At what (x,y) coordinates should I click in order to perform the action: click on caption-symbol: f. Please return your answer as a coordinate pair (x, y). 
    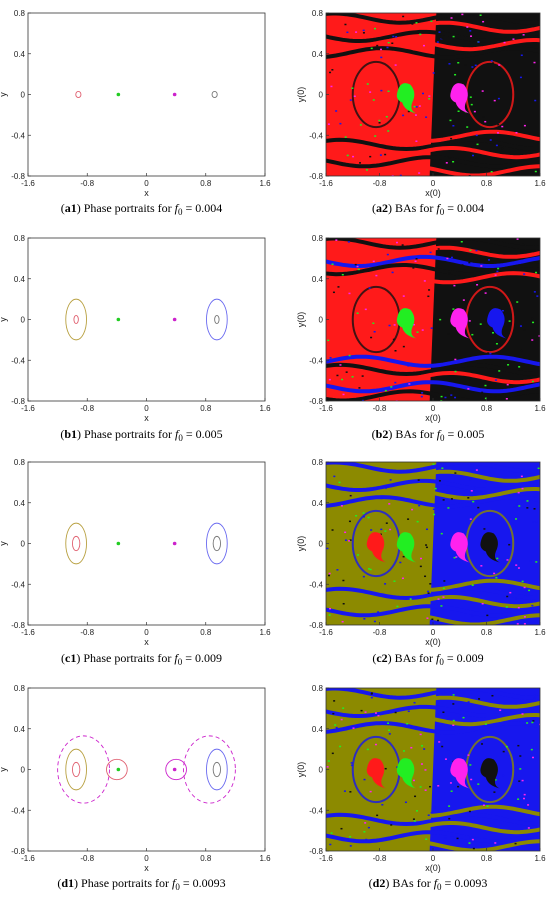
    Looking at the image, I should click on (177, 434).